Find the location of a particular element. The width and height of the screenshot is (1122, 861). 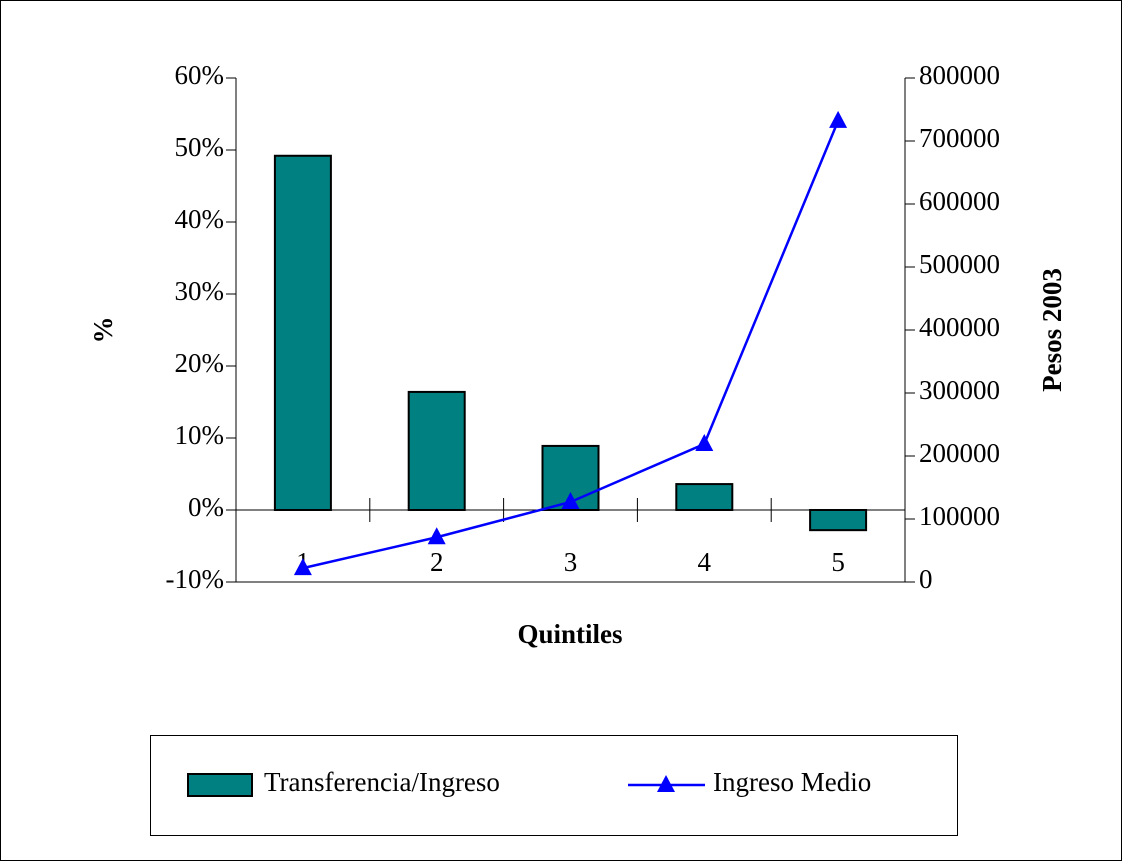

y-tick-label: 40% is located at coordinates (200, 219).